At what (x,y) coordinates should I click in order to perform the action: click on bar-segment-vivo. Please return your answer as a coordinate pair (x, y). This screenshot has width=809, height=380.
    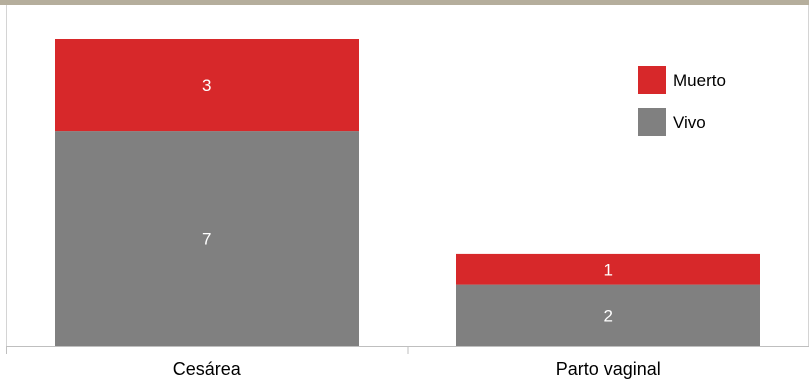
    Looking at the image, I should click on (608, 315).